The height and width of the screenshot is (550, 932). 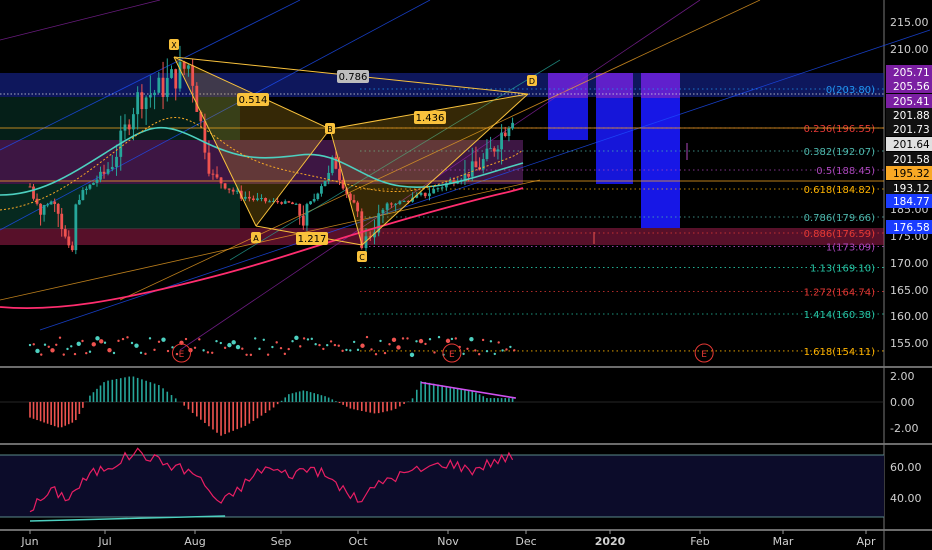 I want to click on macd-tick-label: -2.00, so click(x=904, y=428).